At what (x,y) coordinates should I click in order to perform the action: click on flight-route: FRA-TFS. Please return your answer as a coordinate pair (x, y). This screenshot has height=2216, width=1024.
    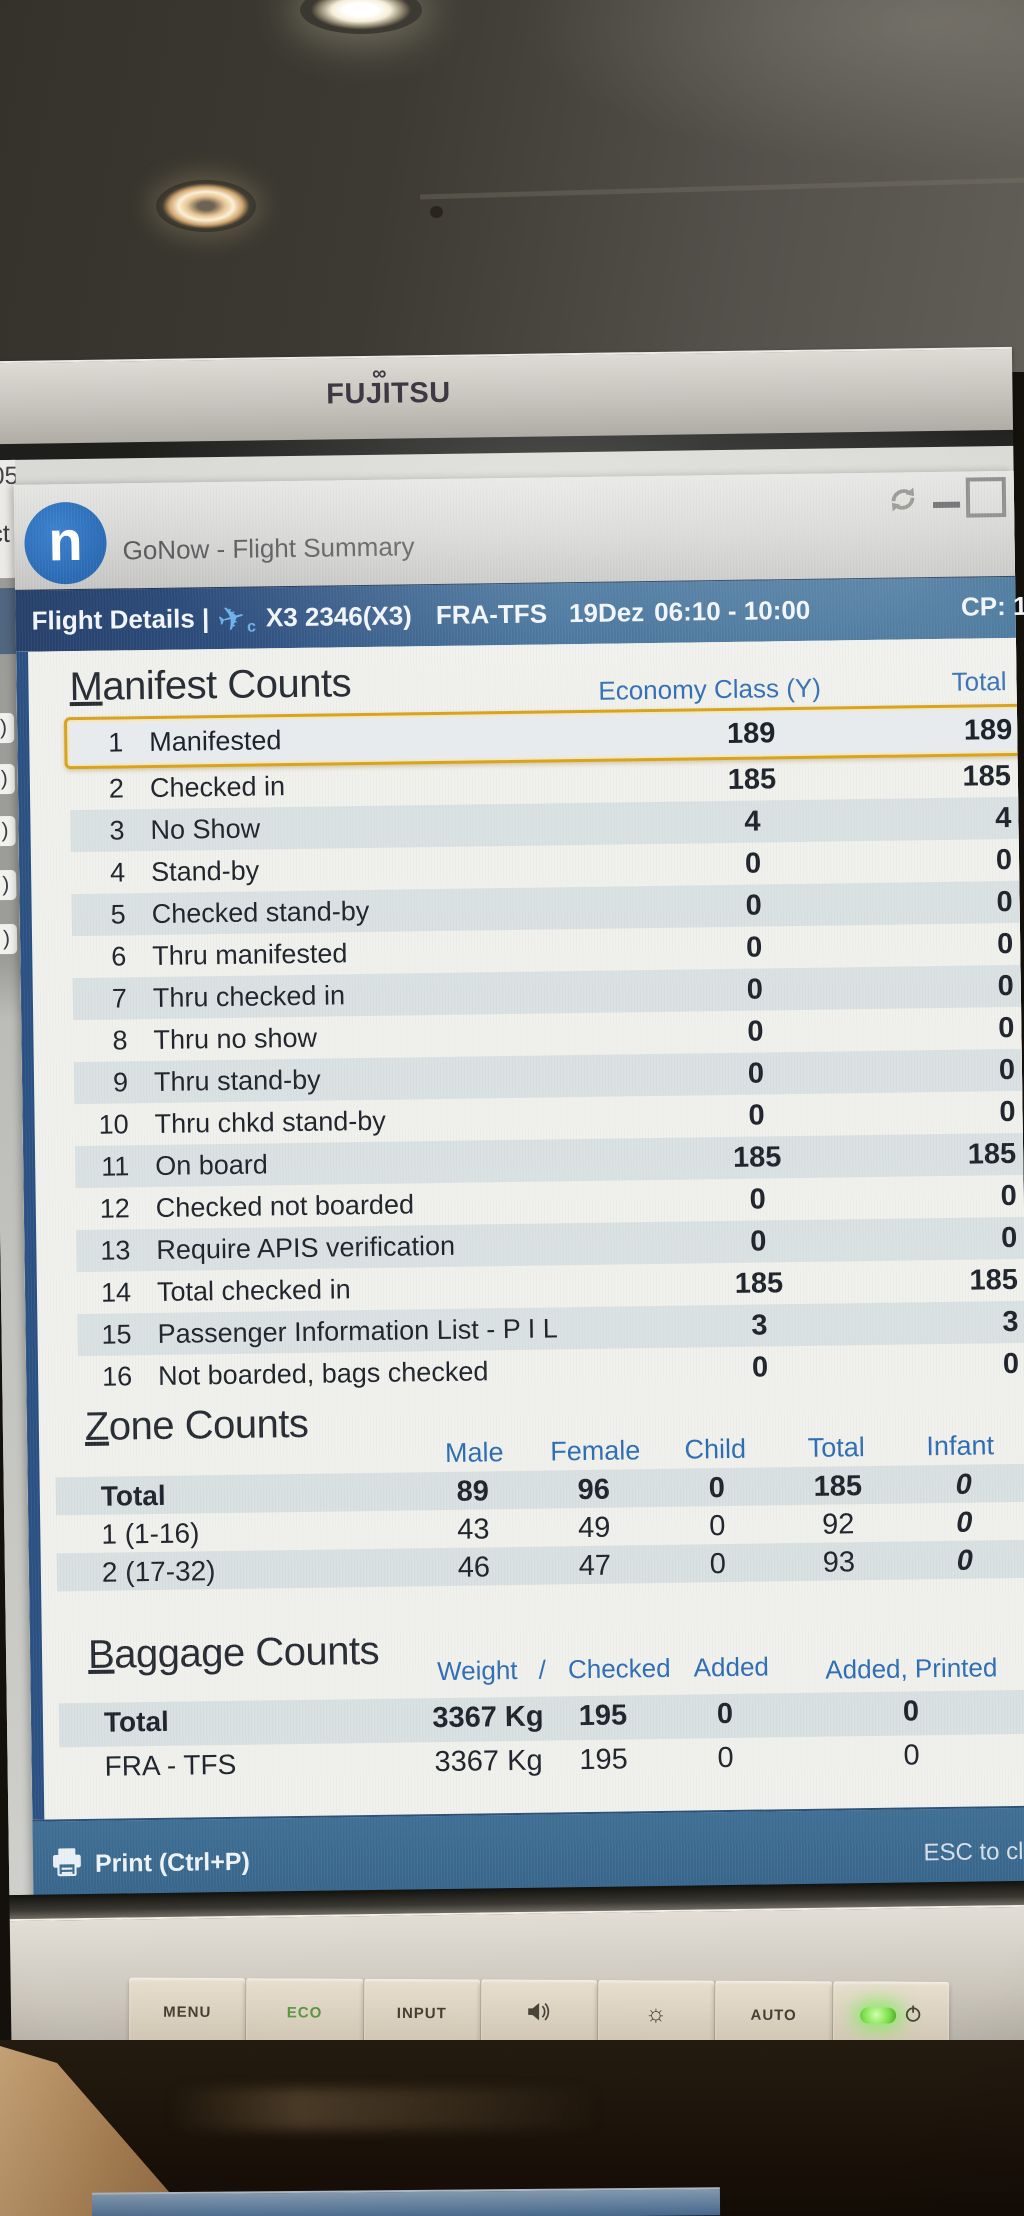
    Looking at the image, I should click on (491, 614).